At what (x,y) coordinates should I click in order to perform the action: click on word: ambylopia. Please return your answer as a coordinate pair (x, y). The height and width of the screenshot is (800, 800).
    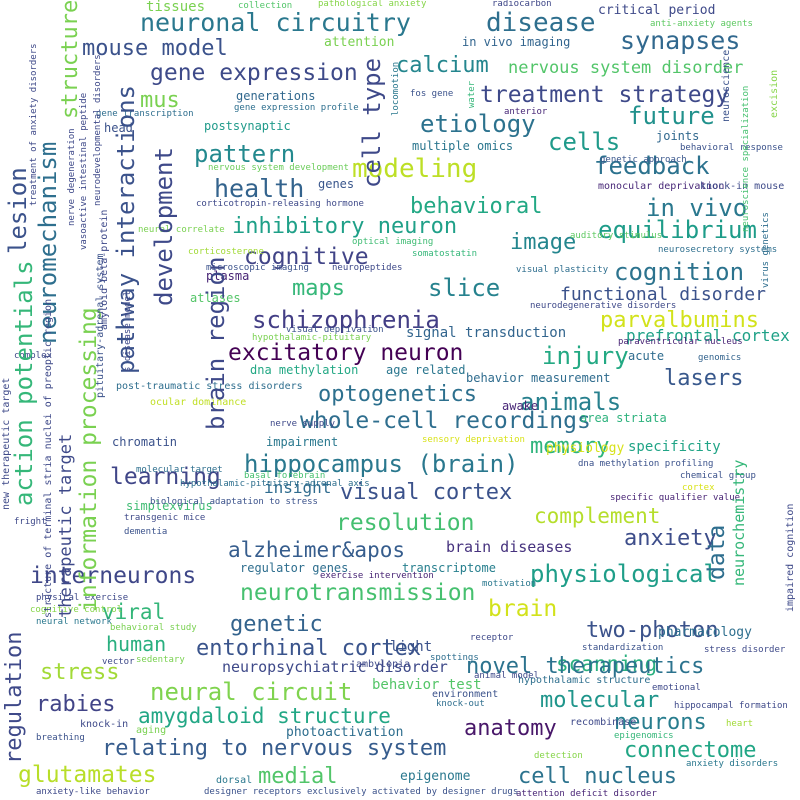
    Looking at the image, I should click on (383, 664).